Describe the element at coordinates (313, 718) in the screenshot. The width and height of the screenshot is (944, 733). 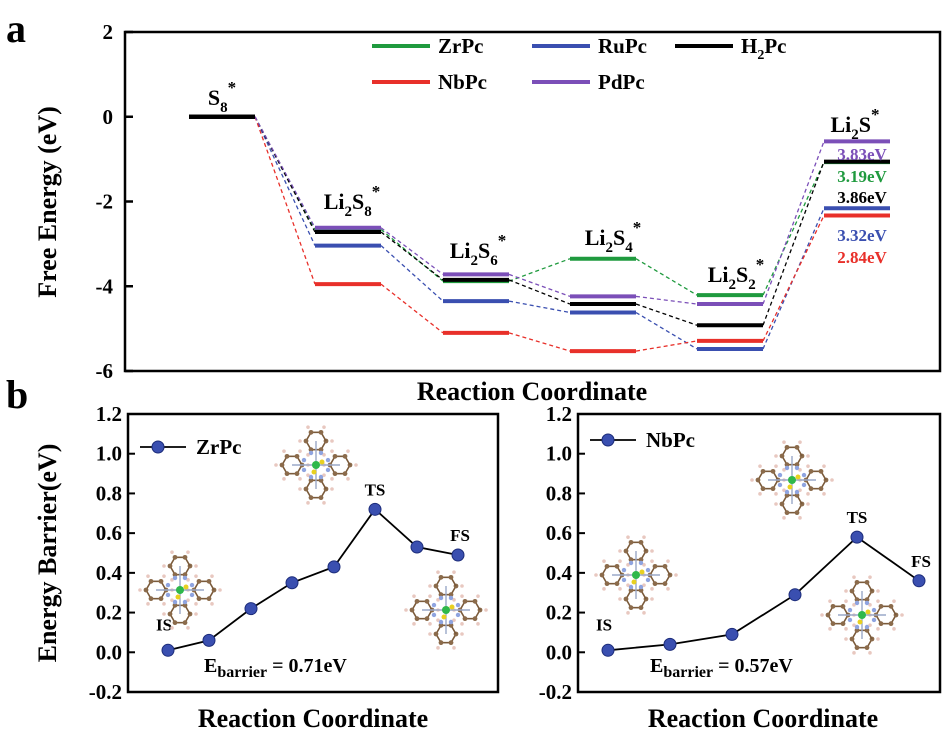
I see `x-axis-title-b1: Reaction Coordinate` at that location.